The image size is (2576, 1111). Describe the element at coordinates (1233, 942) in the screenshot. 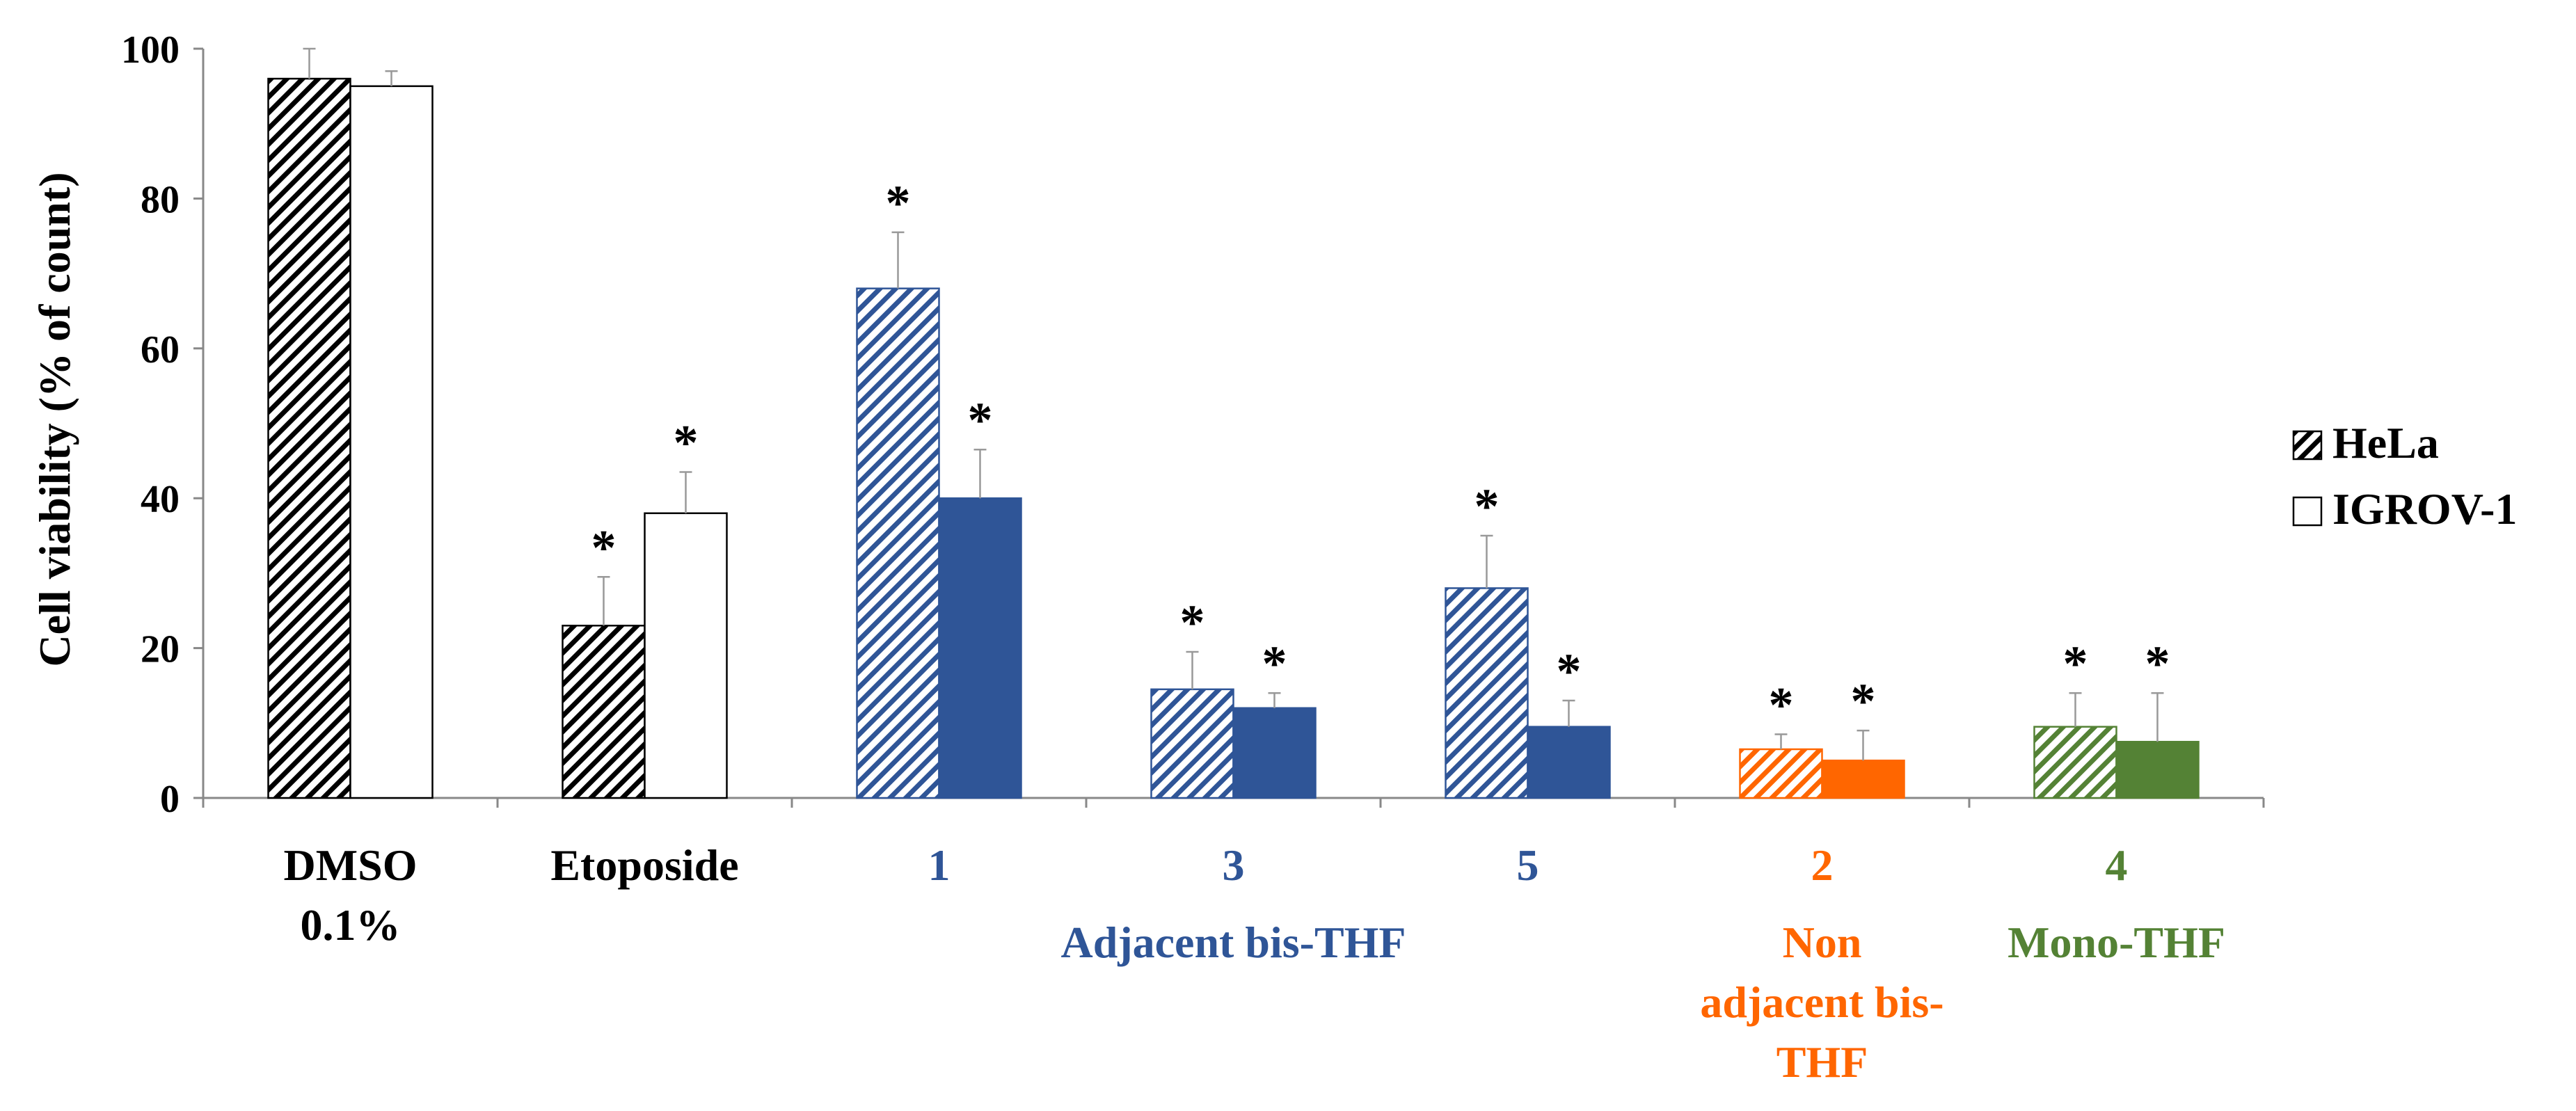

I see `group-label: Adjacent bis-THF` at that location.